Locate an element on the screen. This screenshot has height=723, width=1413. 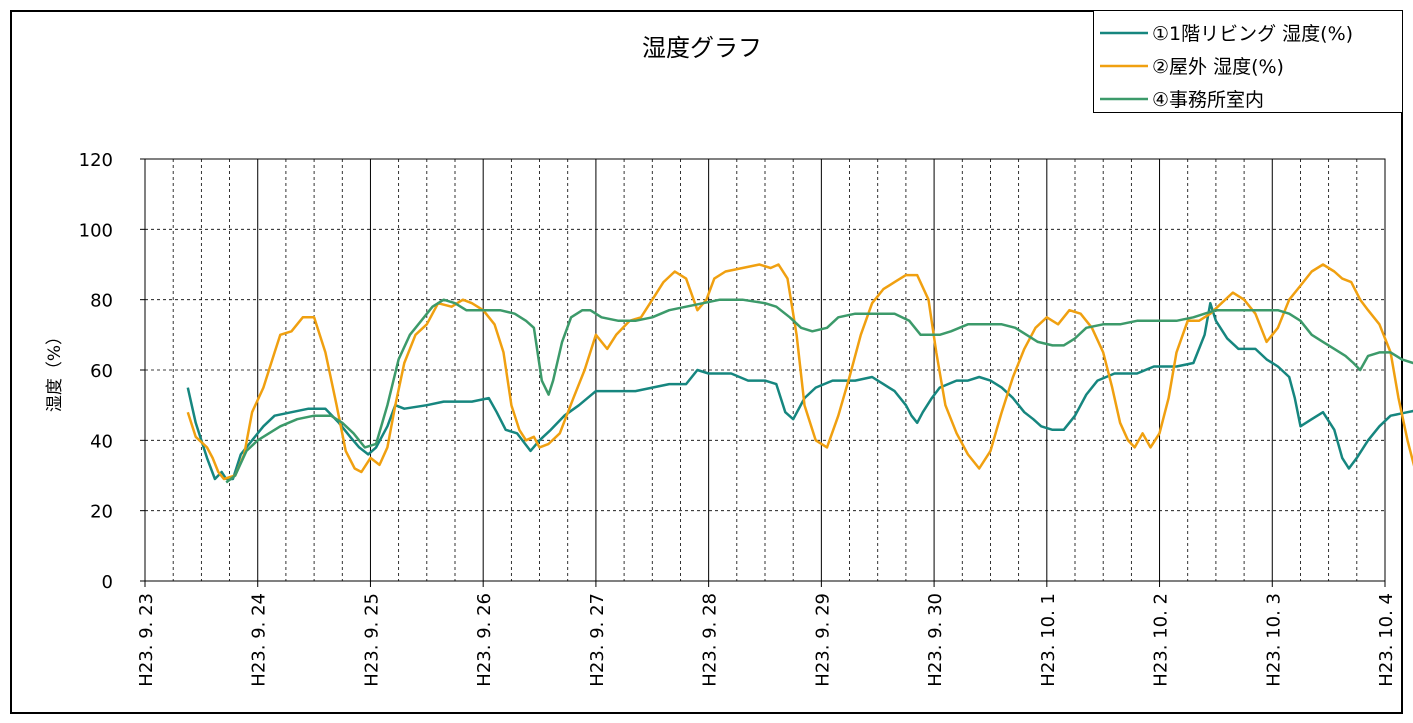
y-tick-label: 60 is located at coordinates (101, 371).